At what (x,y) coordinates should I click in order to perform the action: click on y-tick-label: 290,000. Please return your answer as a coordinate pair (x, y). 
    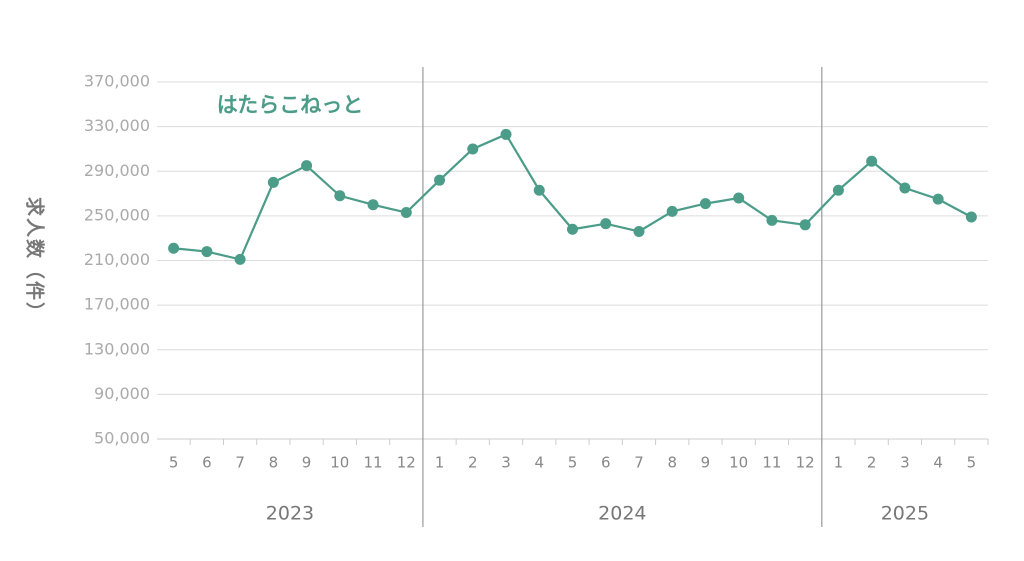
    Looking at the image, I should click on (117, 170).